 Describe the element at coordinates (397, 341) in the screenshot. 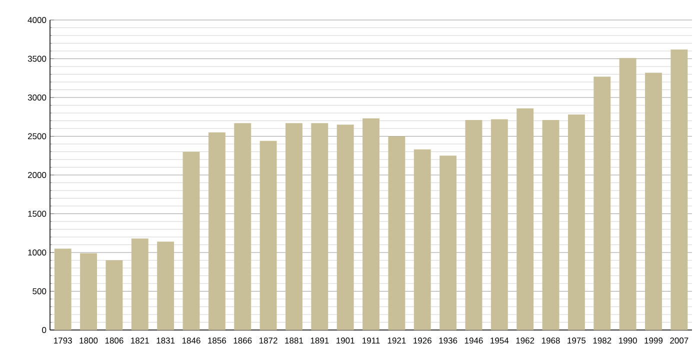

I see `x-tick-label: 1921` at that location.